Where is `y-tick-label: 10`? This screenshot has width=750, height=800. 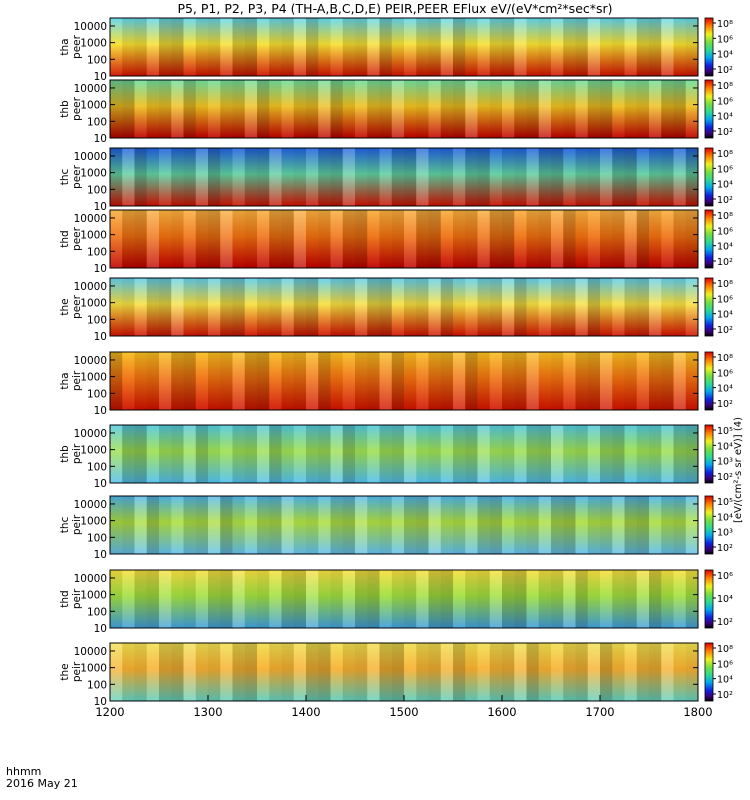
y-tick-label: 10 is located at coordinates (100, 555).